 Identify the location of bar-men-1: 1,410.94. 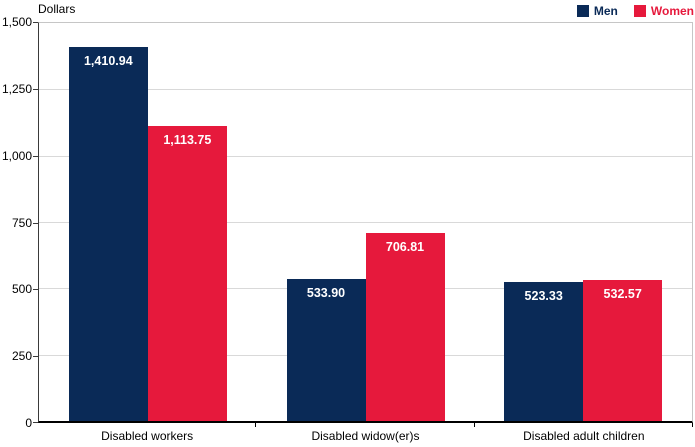
(108, 233).